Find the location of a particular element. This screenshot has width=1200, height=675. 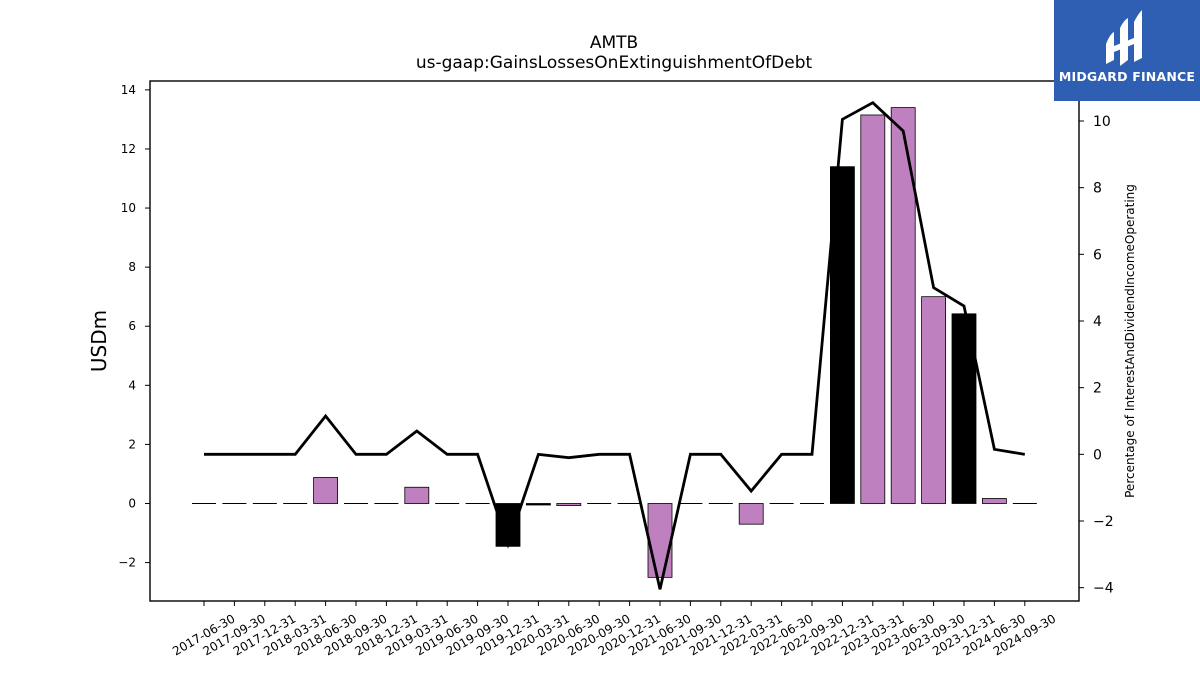

y2-tick-label: −2 is located at coordinates (1103, 522).